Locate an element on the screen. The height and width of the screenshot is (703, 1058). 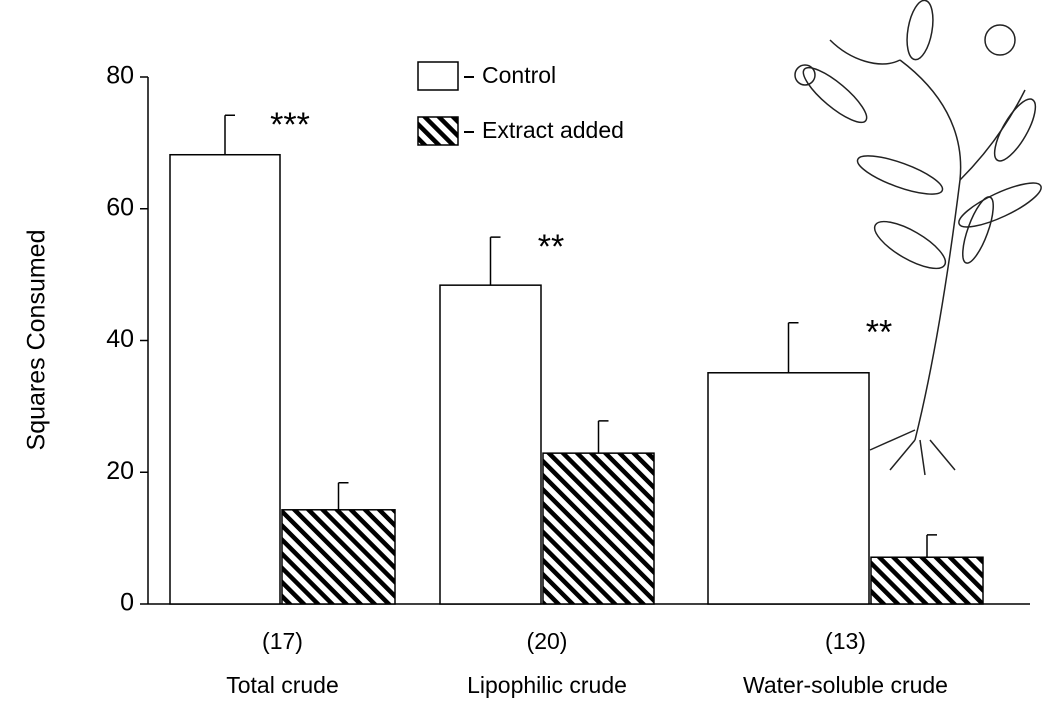
significance: *** is located at coordinates (290, 125).